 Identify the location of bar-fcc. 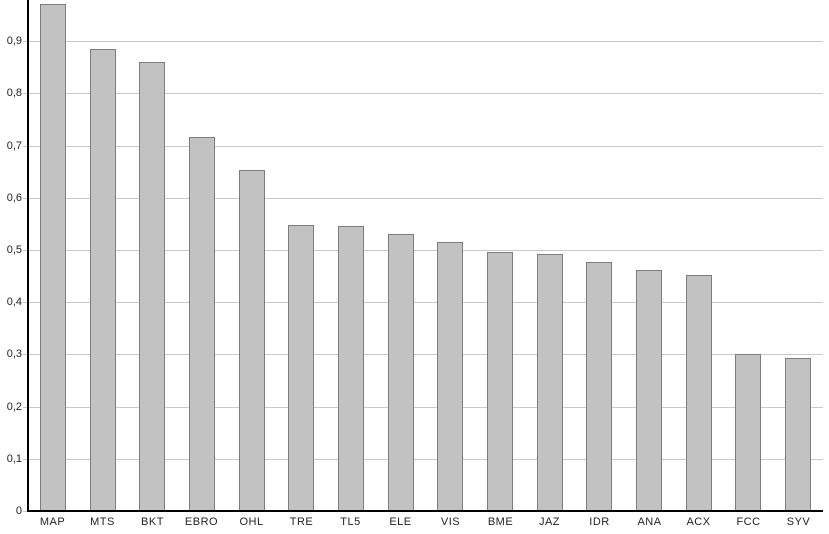
(748, 432).